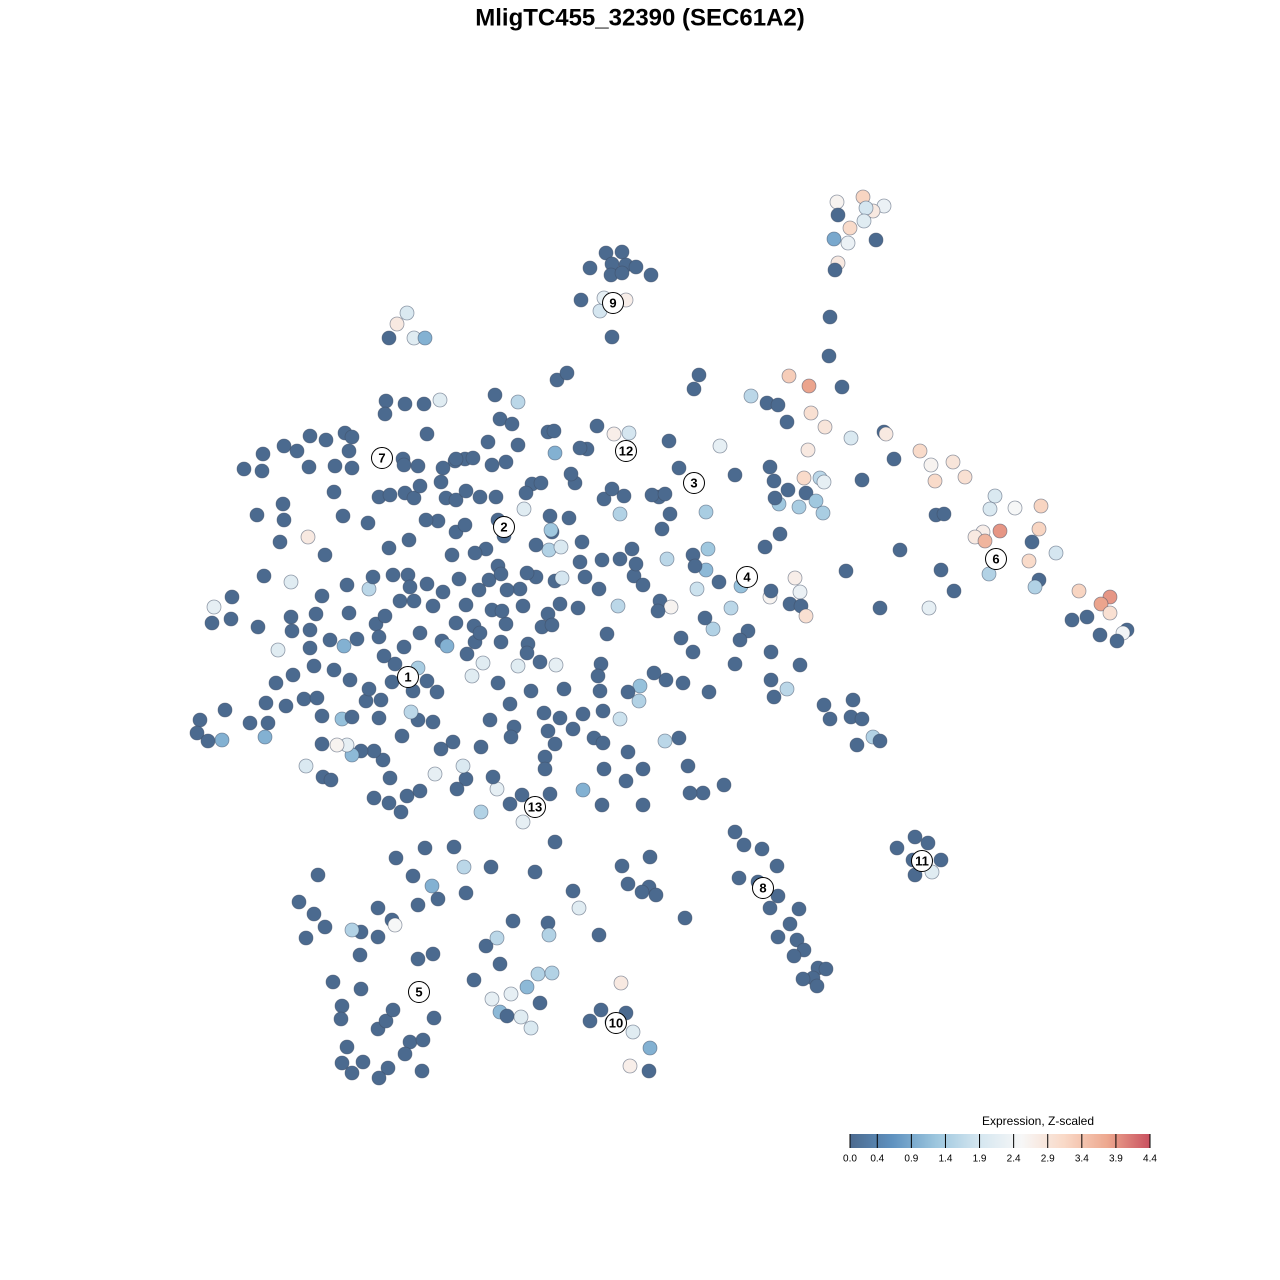  What do you see at coordinates (503, 526) in the screenshot?
I see `cluster-label: 2` at bounding box center [503, 526].